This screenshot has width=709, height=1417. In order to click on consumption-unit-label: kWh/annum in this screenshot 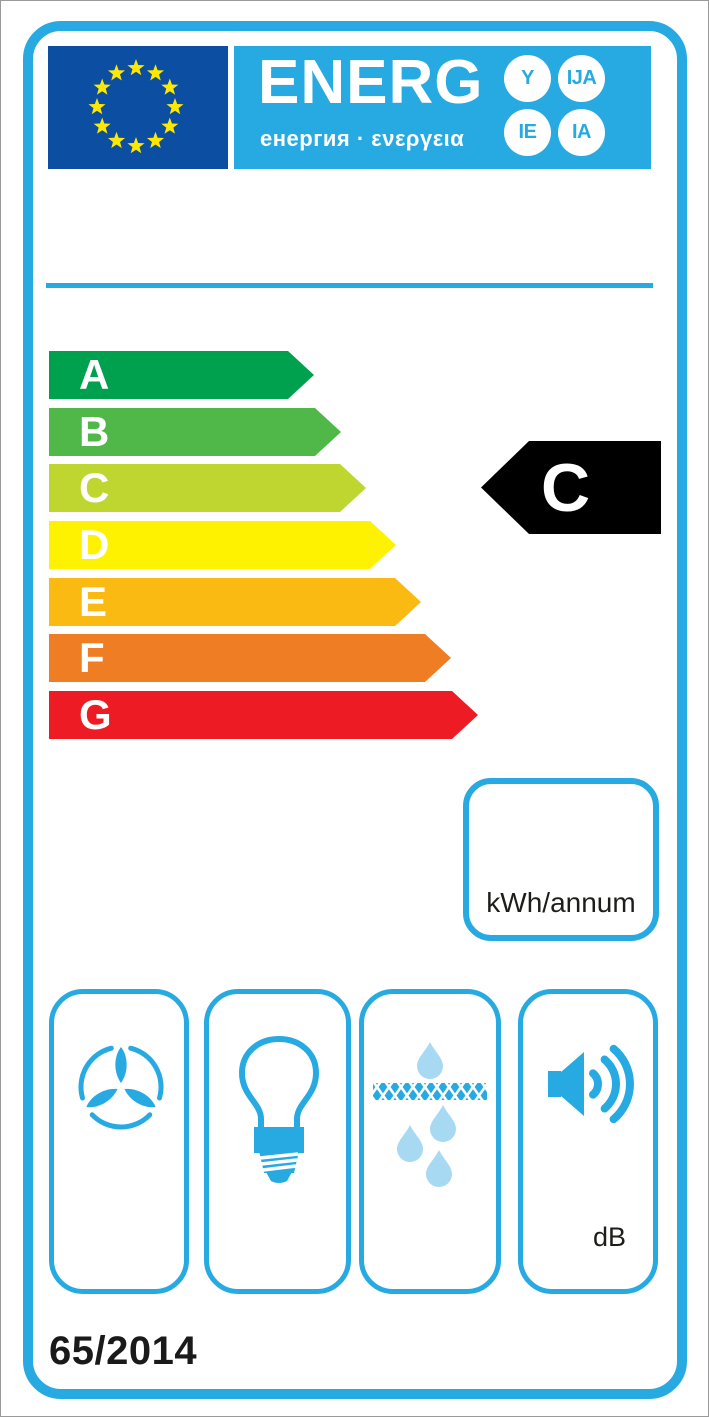, I will do `click(561, 902)`.